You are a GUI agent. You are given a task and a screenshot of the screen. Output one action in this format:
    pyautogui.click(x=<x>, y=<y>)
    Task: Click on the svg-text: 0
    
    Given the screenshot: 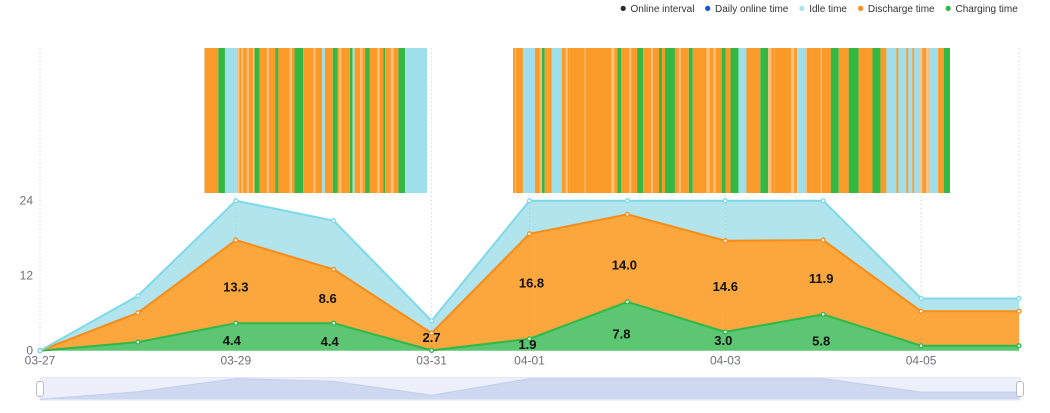 What is the action you would take?
    pyautogui.click(x=29, y=351)
    